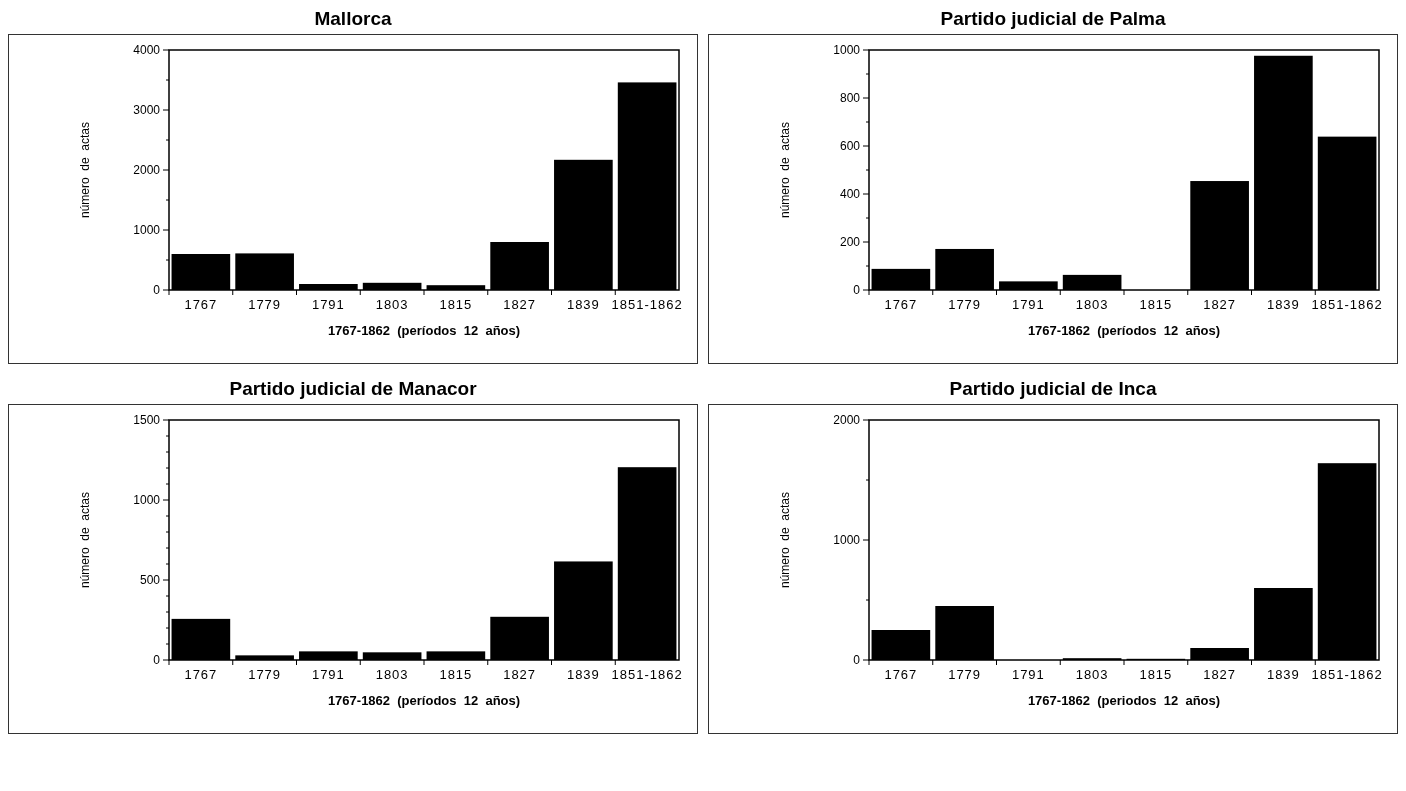 The height and width of the screenshot is (791, 1406). What do you see at coordinates (850, 241) in the screenshot?
I see `y-tick-label: 200` at bounding box center [850, 241].